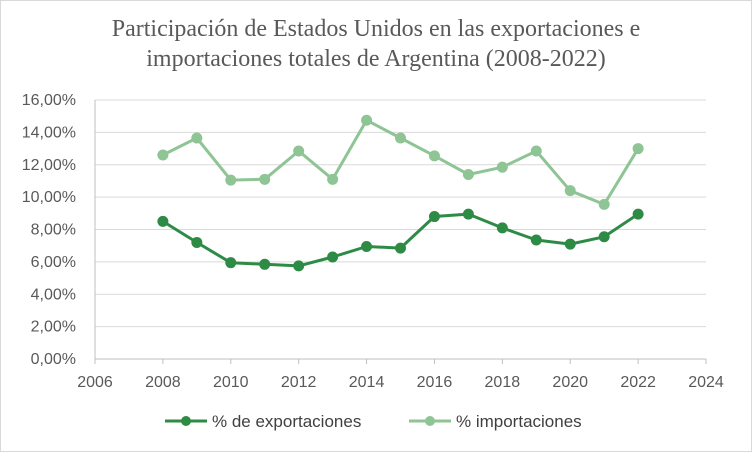 This screenshot has height=452, width=752. What do you see at coordinates (400, 382) in the screenshot?
I see `x-tick-labels: 2006 2008 2010 2012 2014 2016 2018 2020 2022 2024` at bounding box center [400, 382].